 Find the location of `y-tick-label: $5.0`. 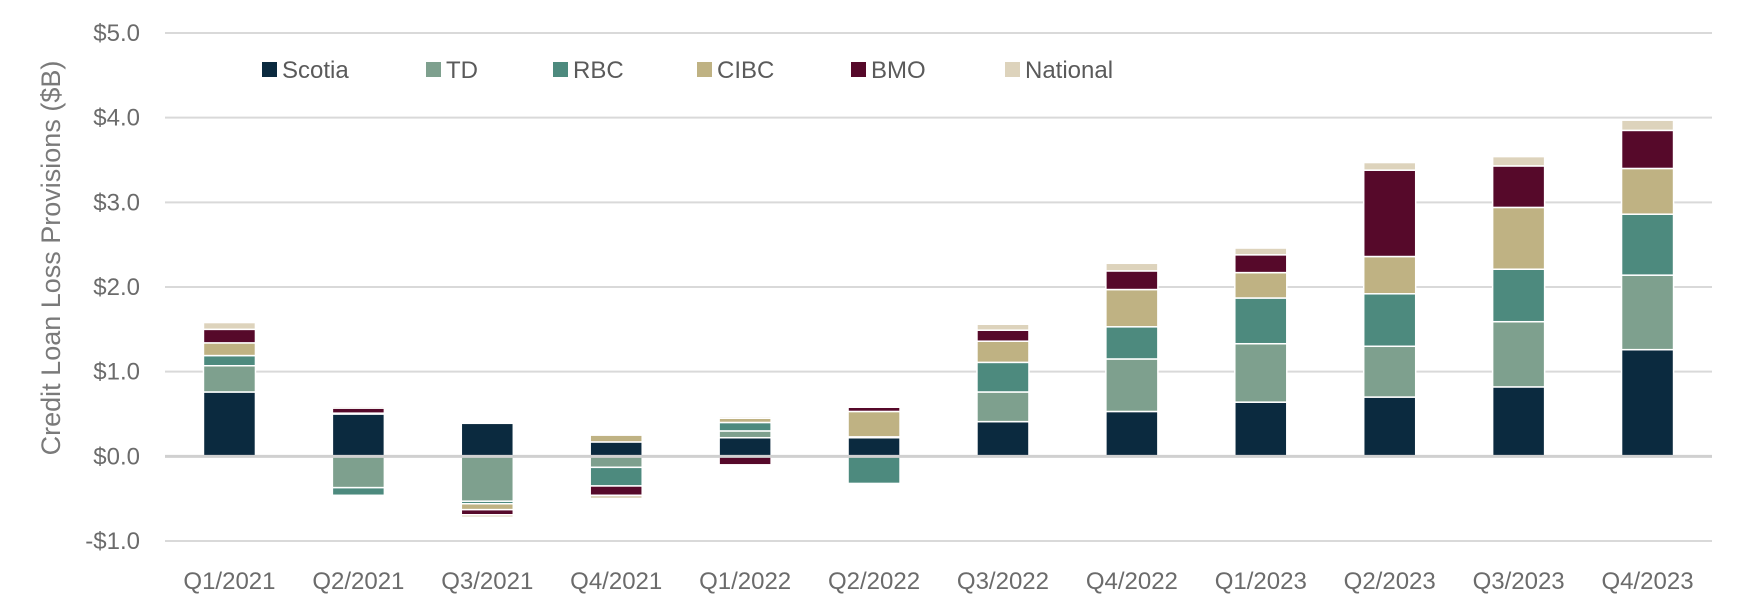

y-tick-label: $5.0 is located at coordinates (116, 33).